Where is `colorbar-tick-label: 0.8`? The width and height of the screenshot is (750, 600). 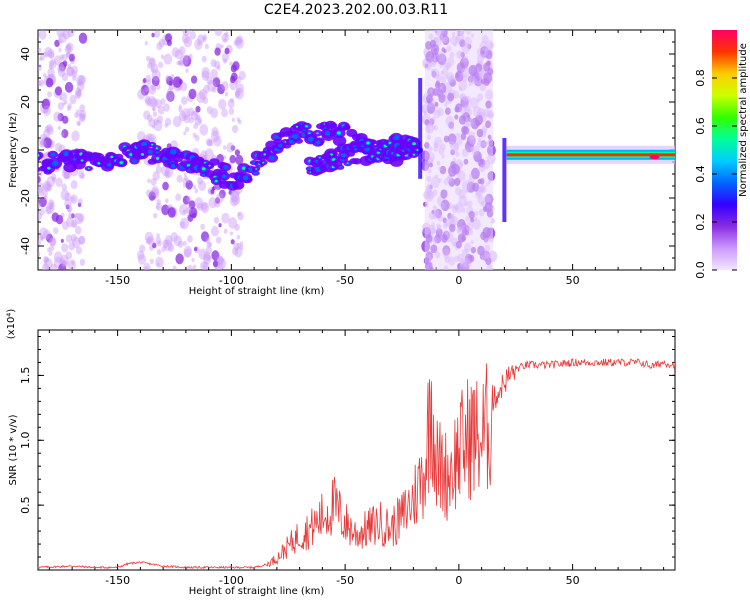 colorbar-tick-label: 0.8 is located at coordinates (700, 78).